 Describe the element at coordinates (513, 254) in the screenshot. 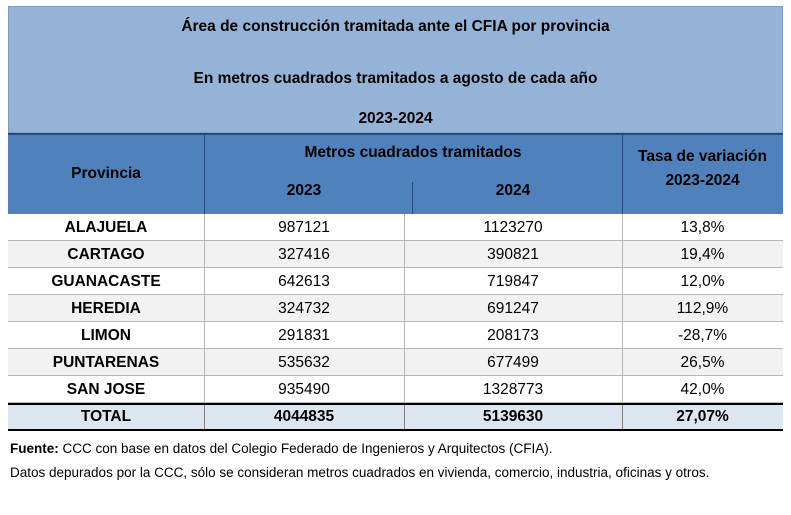

I see `cell-2024: 390821` at that location.